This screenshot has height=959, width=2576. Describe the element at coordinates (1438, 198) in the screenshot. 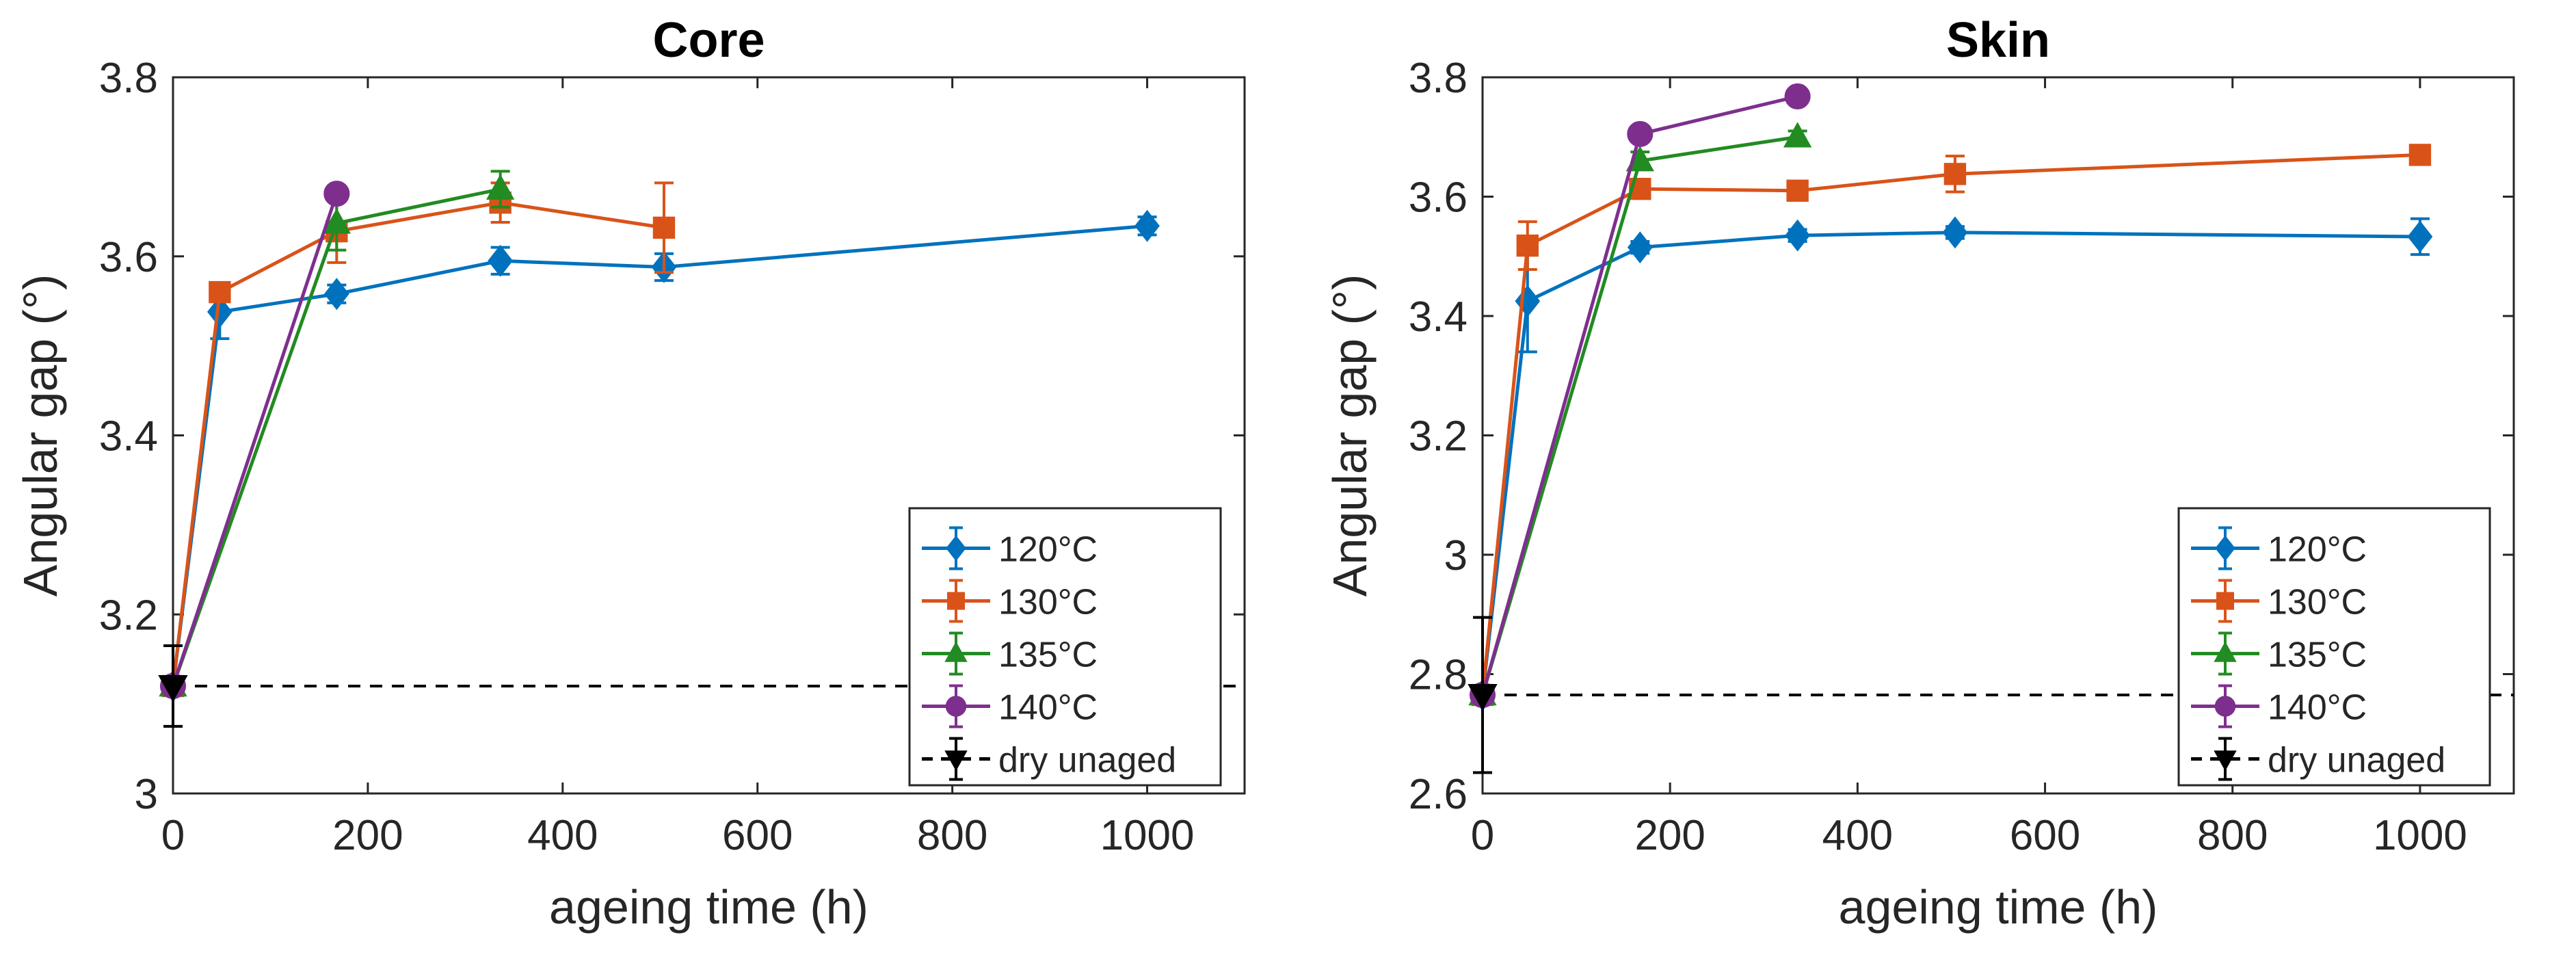

I see `skin-ytick-label: 3.6` at that location.